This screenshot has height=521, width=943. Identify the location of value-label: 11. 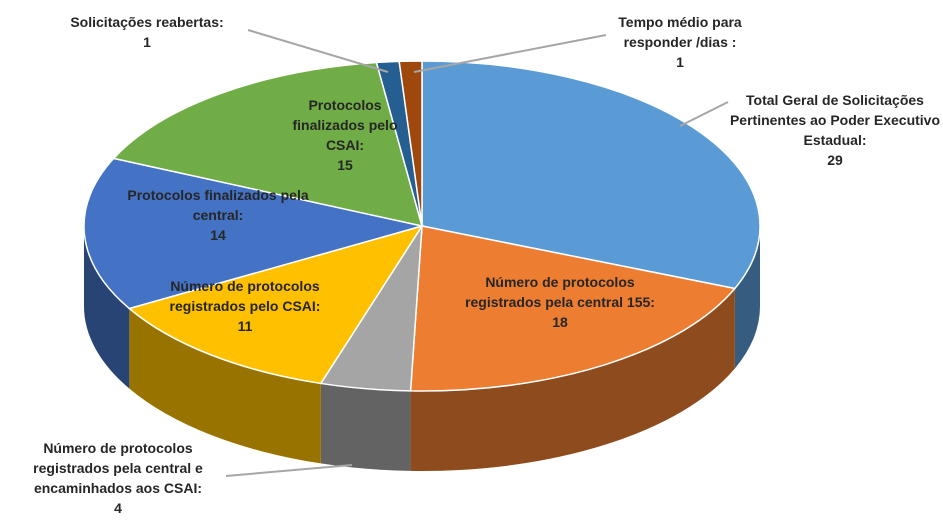
(245, 326).